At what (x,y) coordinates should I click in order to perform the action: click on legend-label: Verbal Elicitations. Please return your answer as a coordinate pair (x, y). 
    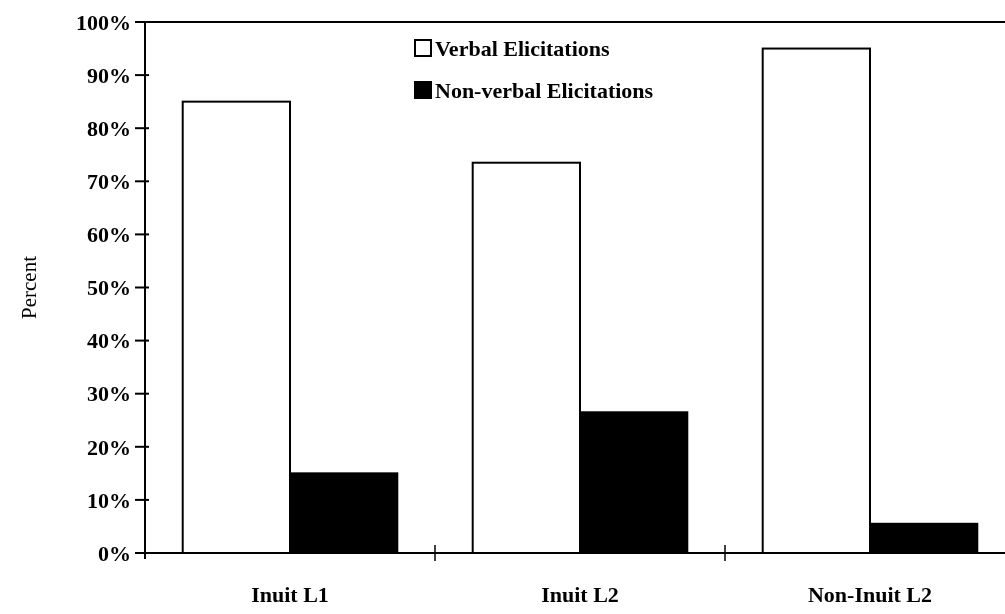
    Looking at the image, I should click on (523, 48).